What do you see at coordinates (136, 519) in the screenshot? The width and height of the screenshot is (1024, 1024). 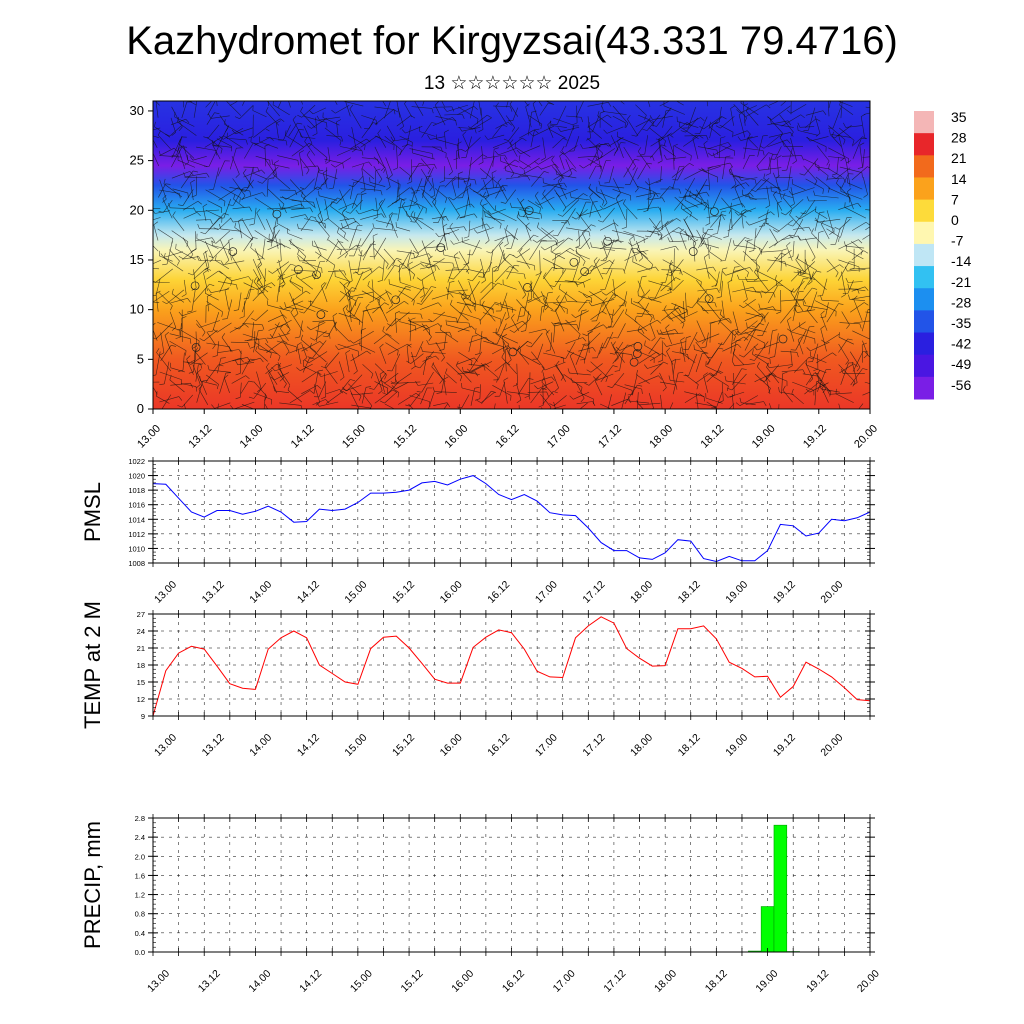 I see `y-tick-label: 1014` at bounding box center [136, 519].